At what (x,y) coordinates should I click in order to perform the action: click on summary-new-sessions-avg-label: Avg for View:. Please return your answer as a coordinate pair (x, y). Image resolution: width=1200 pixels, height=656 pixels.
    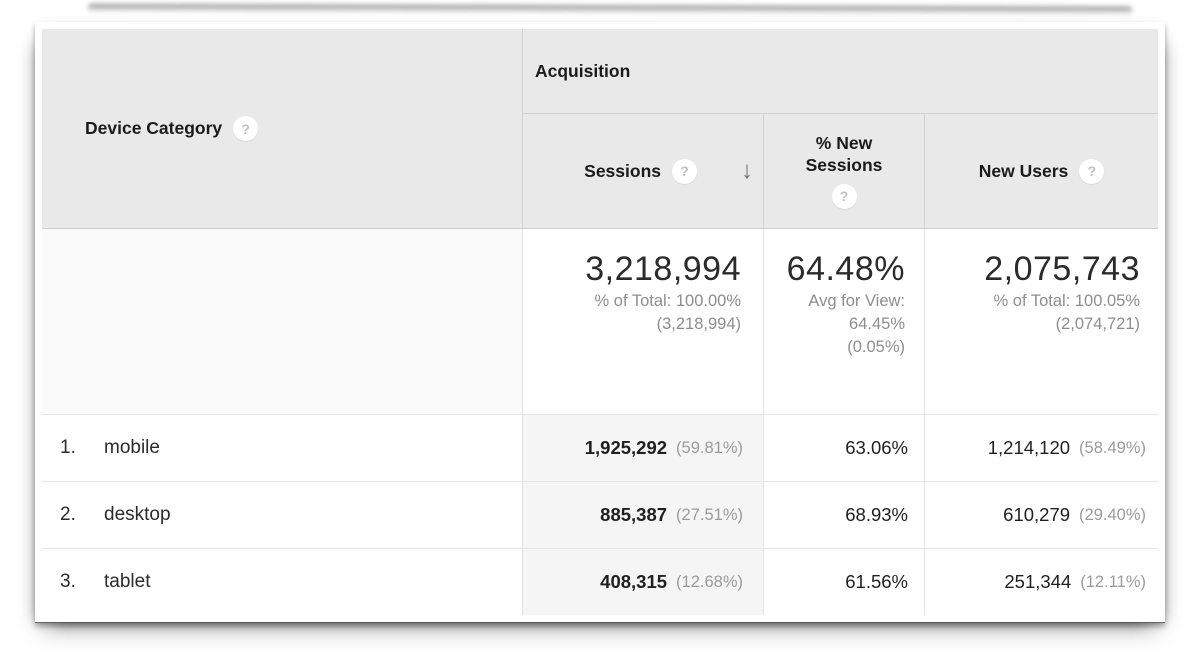
    Looking at the image, I should click on (856, 301).